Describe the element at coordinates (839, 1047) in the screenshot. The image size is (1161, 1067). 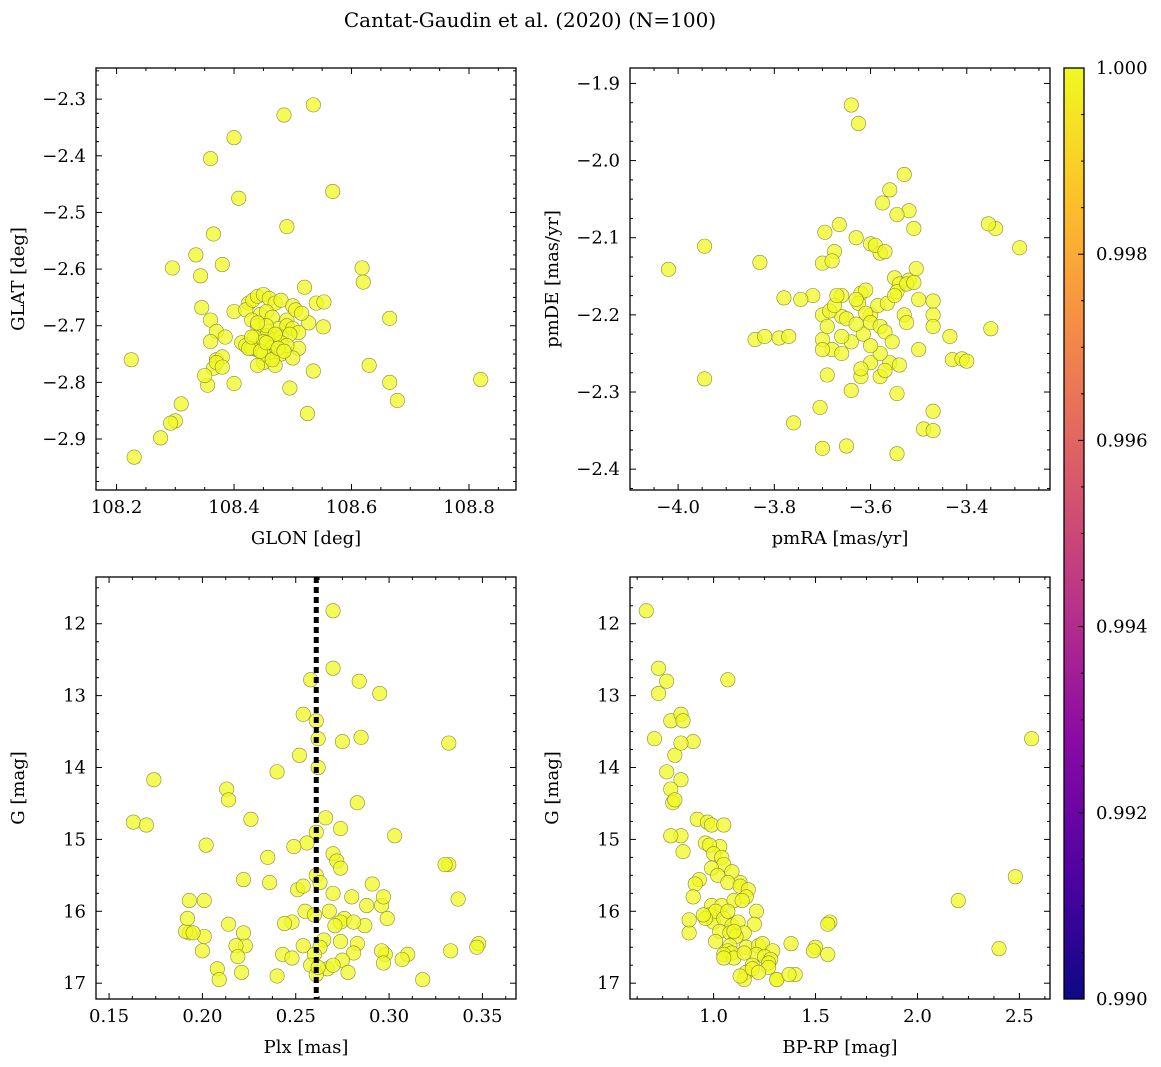
I see `x-axis-label: BP-RP [mag]` at that location.